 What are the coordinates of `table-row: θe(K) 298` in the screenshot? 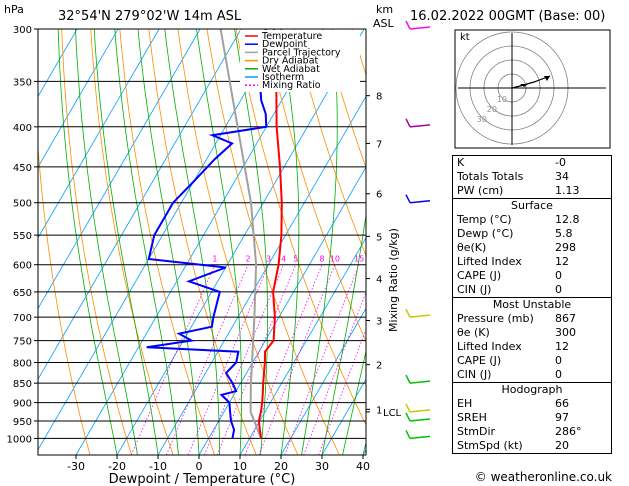 It's located at (532, 248).